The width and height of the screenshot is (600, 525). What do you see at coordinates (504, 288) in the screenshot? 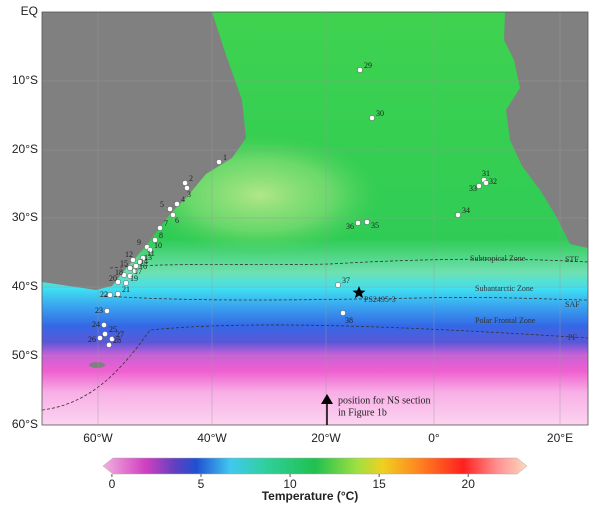
I see `zone-label: Subantarctic Zone` at bounding box center [504, 288].